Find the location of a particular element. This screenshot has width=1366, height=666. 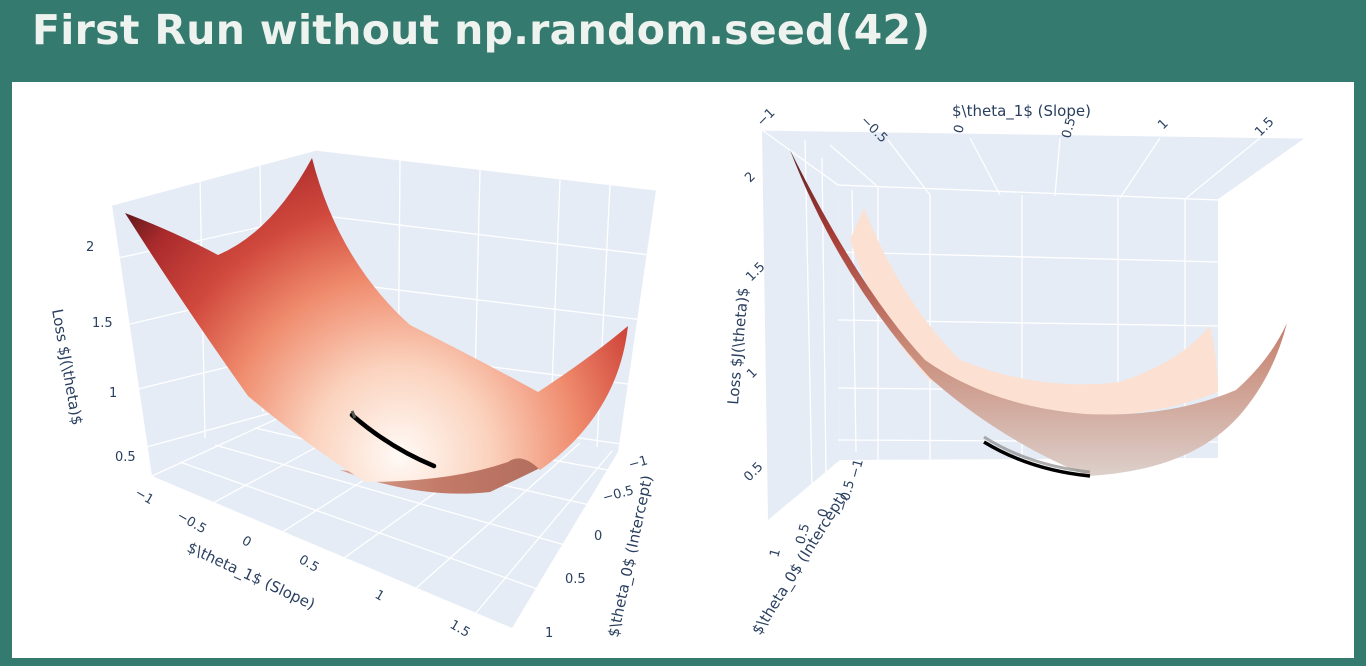

right-z-tick: 2 is located at coordinates (750, 177).